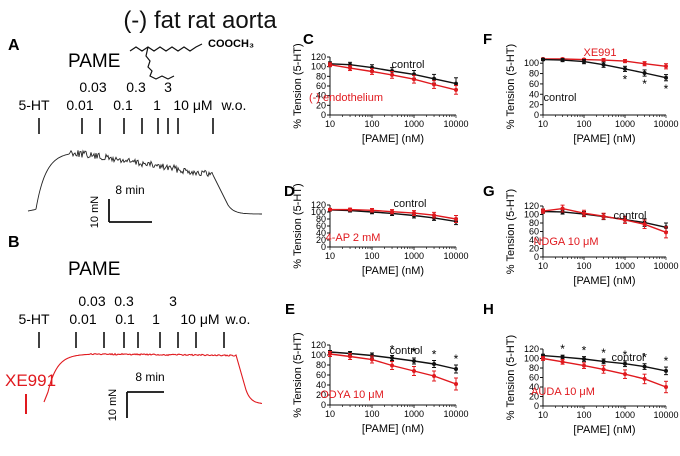  What do you see at coordinates (14, 45) in the screenshot?
I see `panel-a-letter: A` at bounding box center [14, 45].